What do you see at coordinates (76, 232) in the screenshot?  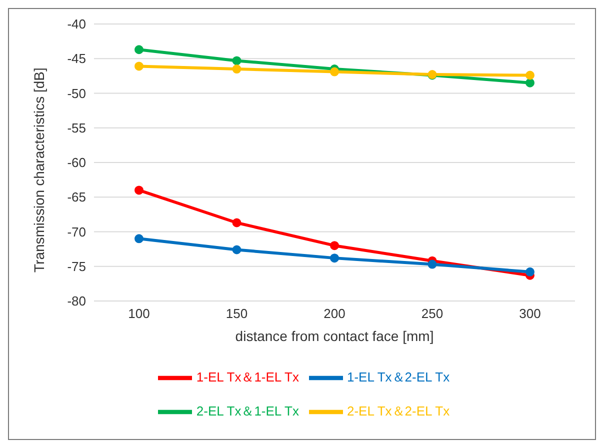 I see `y-tick-label: -70` at bounding box center [76, 232].